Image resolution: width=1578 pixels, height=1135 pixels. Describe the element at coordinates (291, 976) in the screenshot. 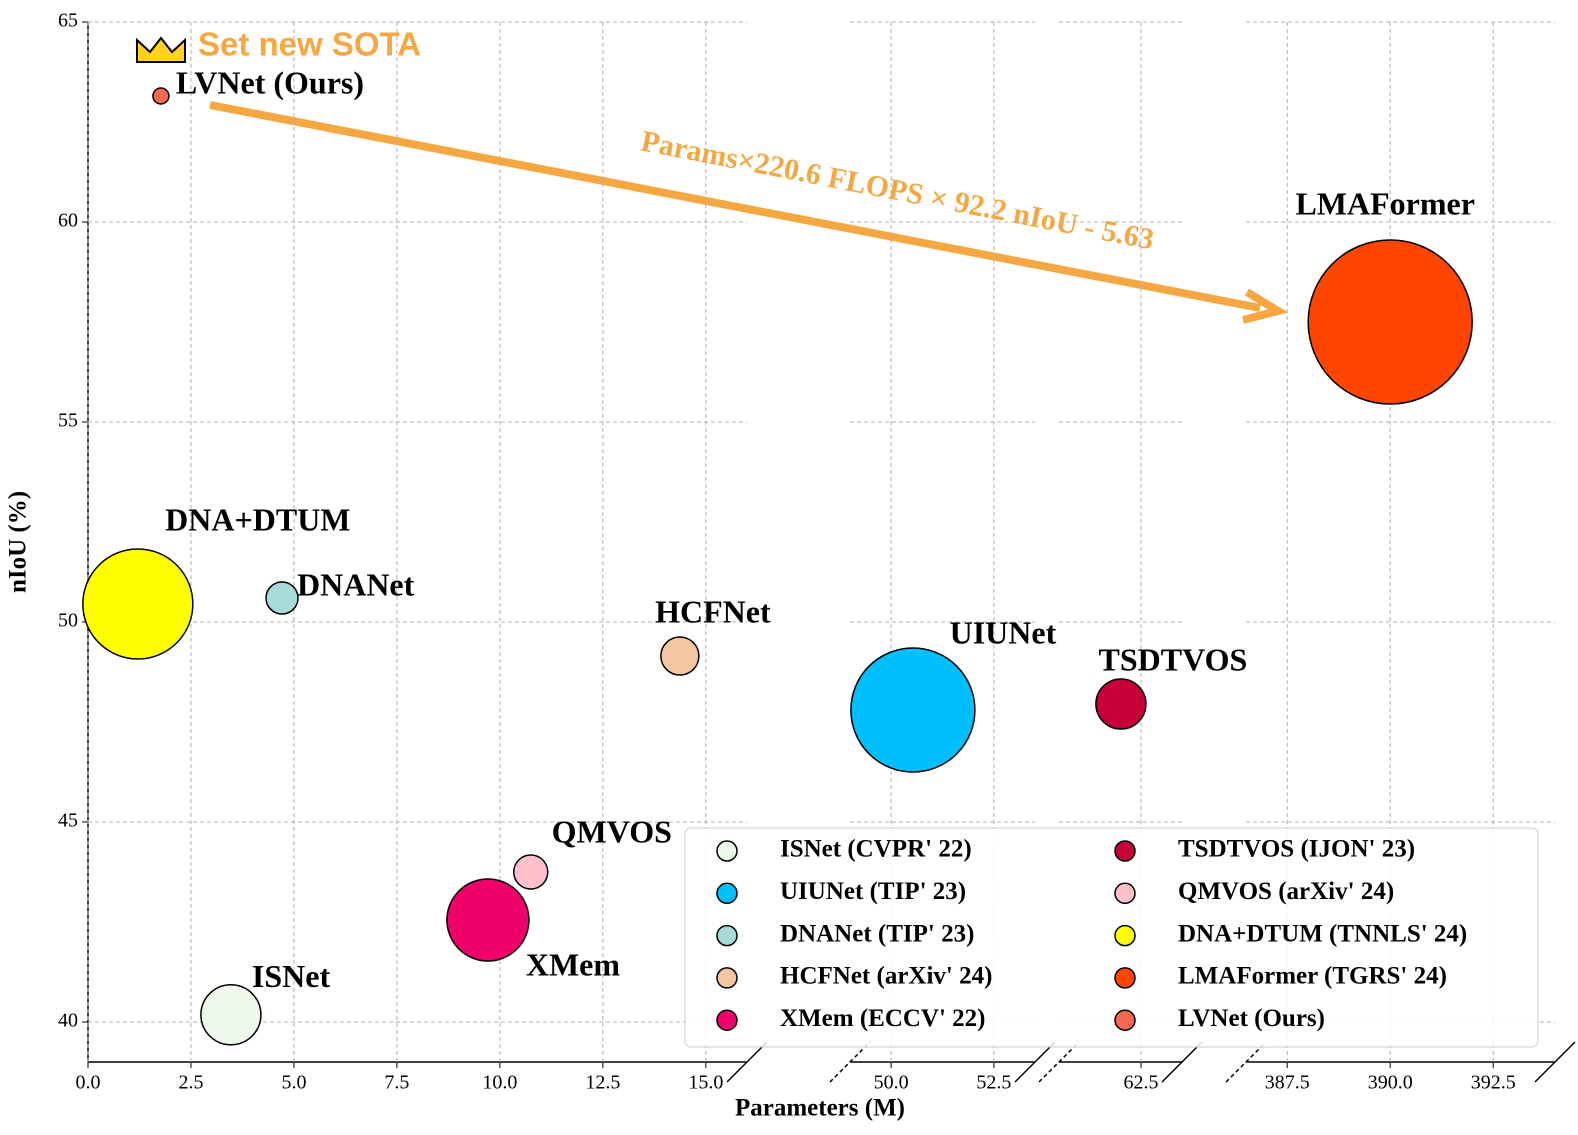

I see `point-label: ISNet` at that location.